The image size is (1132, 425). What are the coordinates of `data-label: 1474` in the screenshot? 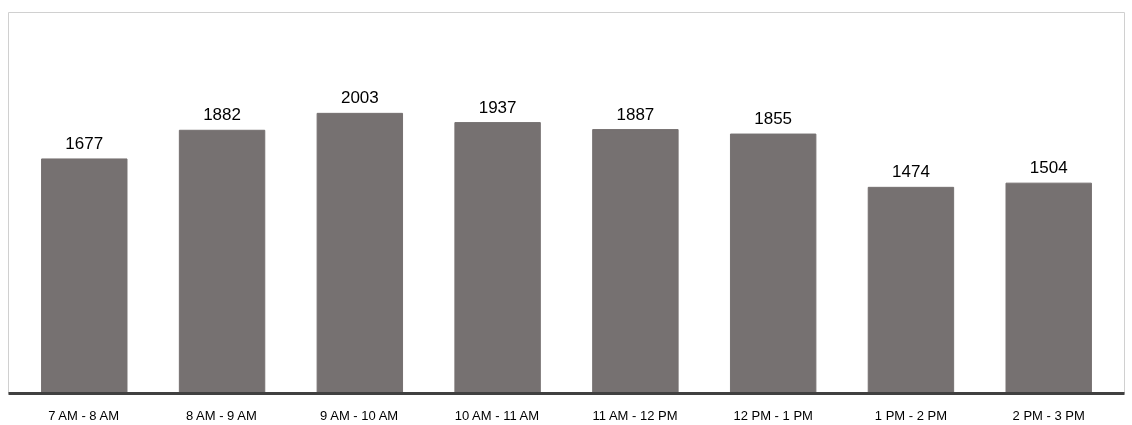 It's located at (911, 172).